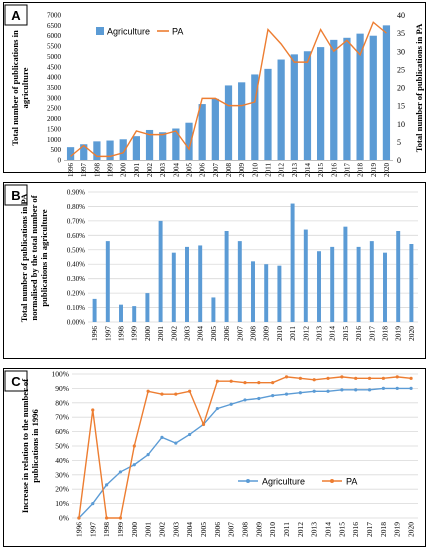  I want to click on y-right-tick-label: 10, so click(401, 124).